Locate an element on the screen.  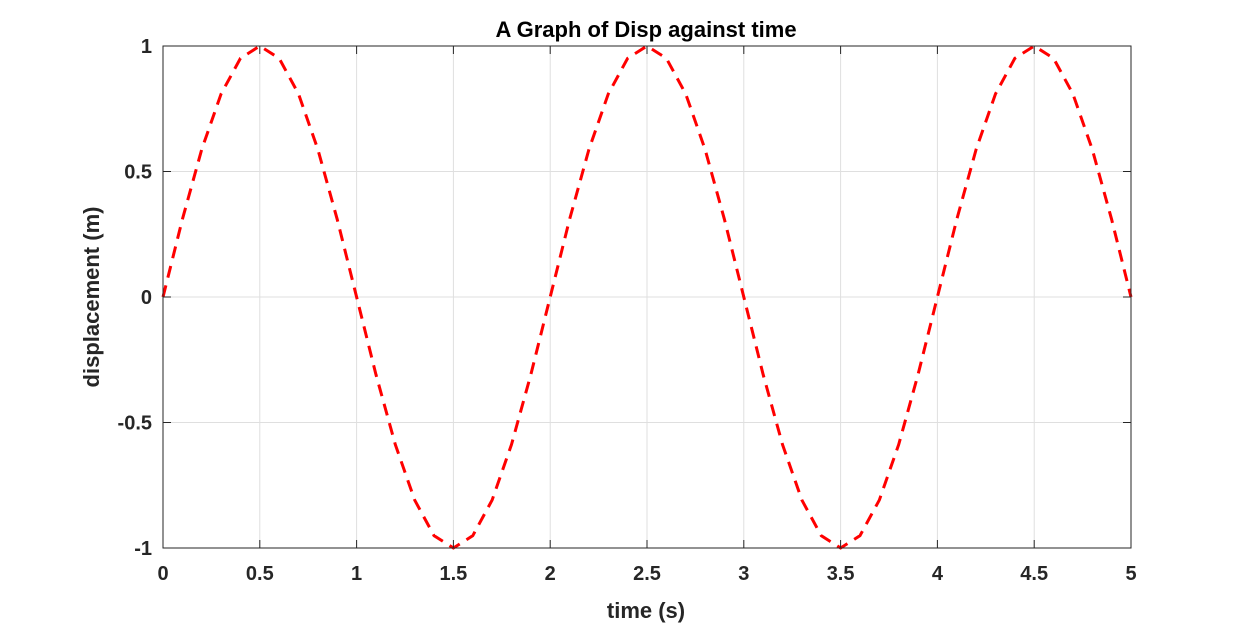
y-tick-label: -0.5 is located at coordinates (135, 424).